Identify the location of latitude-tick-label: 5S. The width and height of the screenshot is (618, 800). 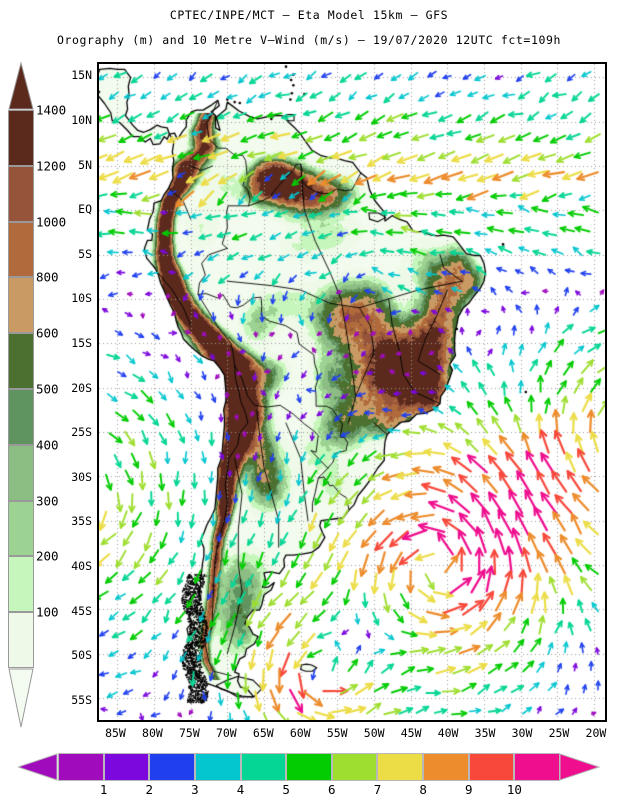
(85, 253).